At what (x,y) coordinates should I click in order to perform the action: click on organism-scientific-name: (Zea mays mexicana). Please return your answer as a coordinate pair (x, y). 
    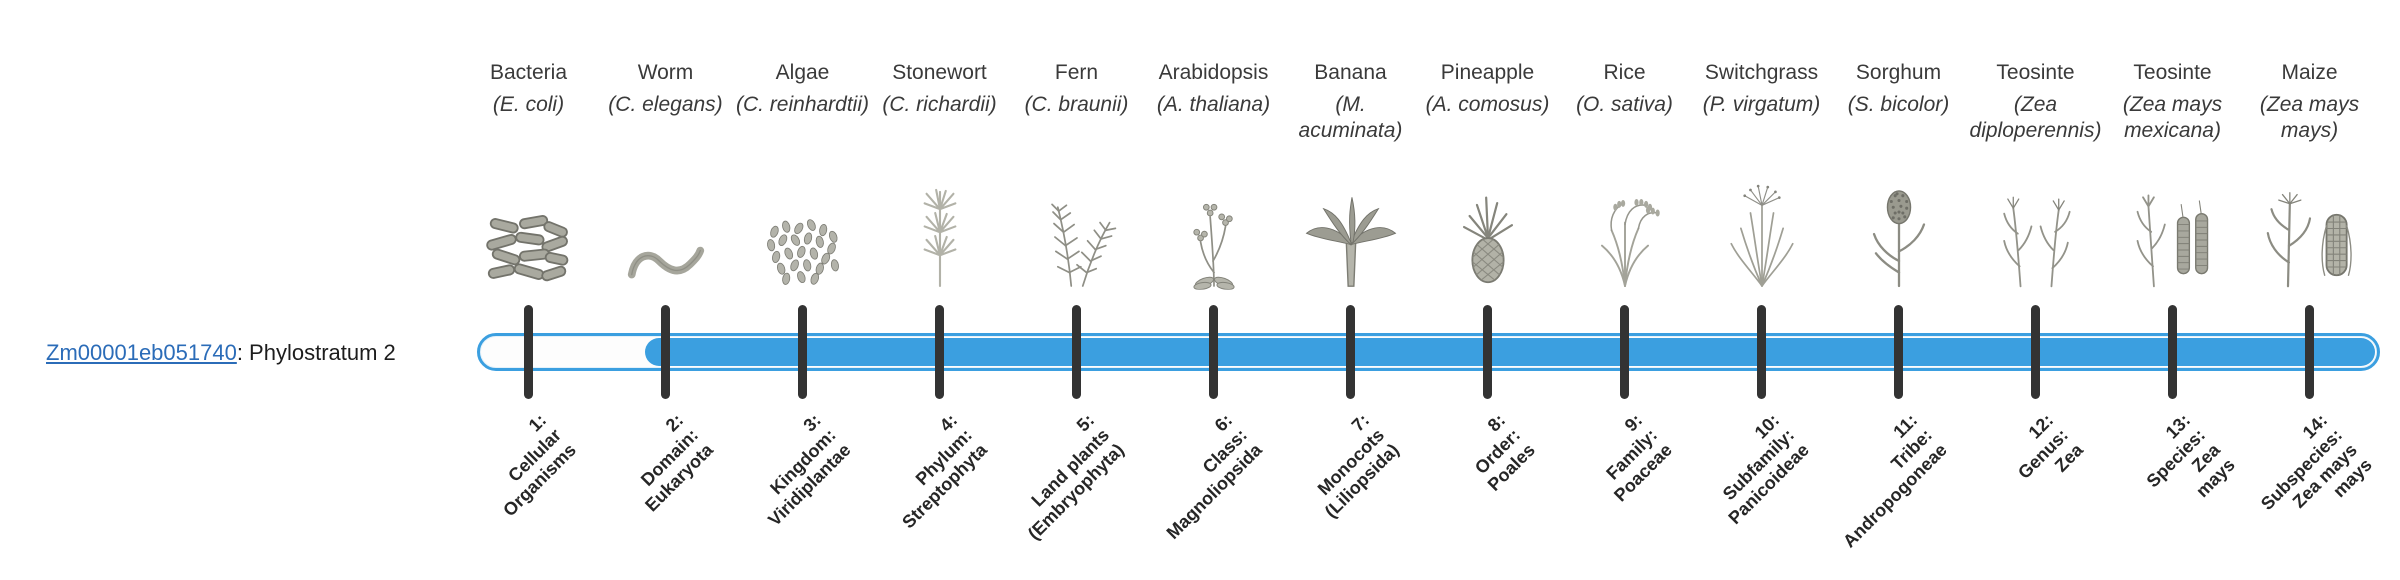
    Looking at the image, I should click on (2172, 117).